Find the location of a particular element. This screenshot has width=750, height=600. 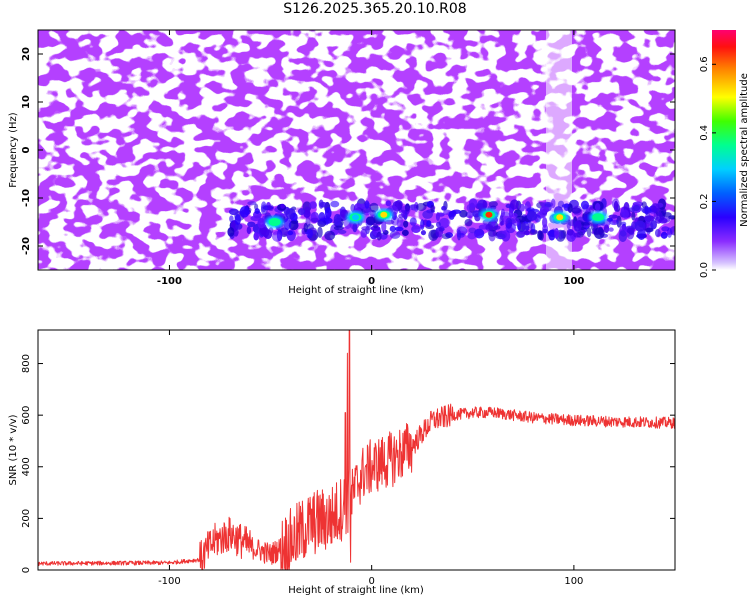

signal-band is located at coordinates (451, 220).